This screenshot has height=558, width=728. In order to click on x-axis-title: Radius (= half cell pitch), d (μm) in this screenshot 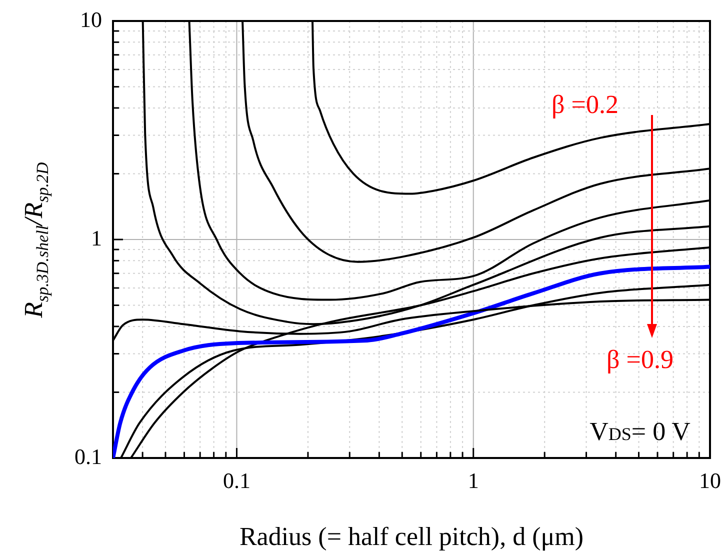, I will do `click(411, 537)`.